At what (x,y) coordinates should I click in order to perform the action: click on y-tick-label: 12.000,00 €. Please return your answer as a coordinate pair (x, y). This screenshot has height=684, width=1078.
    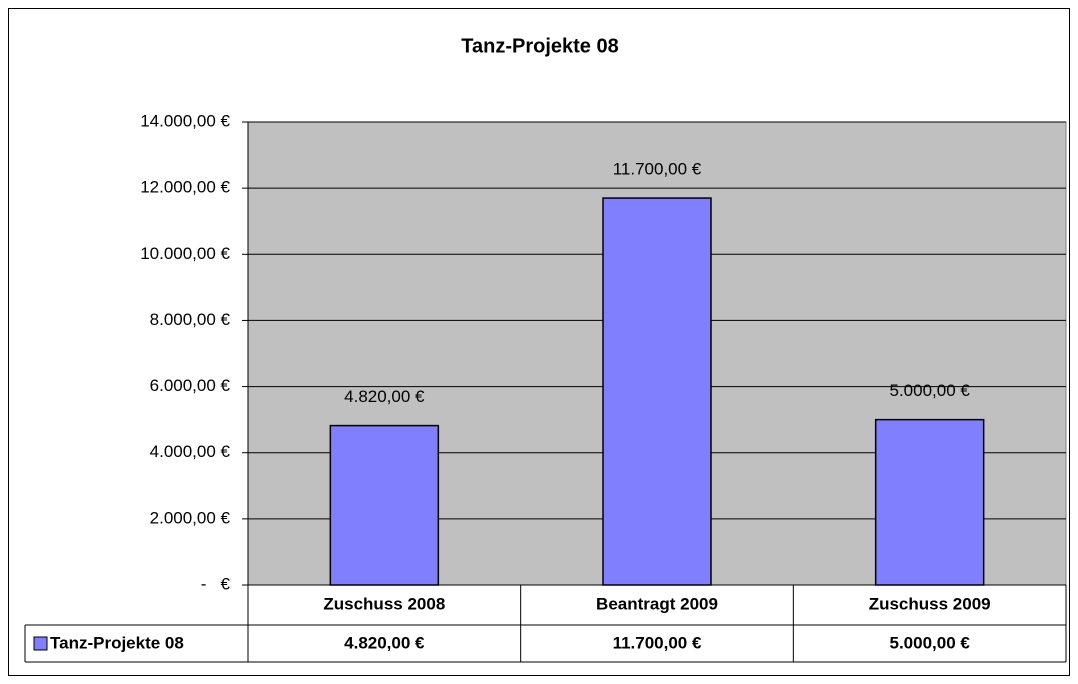
    Looking at the image, I should click on (185, 187).